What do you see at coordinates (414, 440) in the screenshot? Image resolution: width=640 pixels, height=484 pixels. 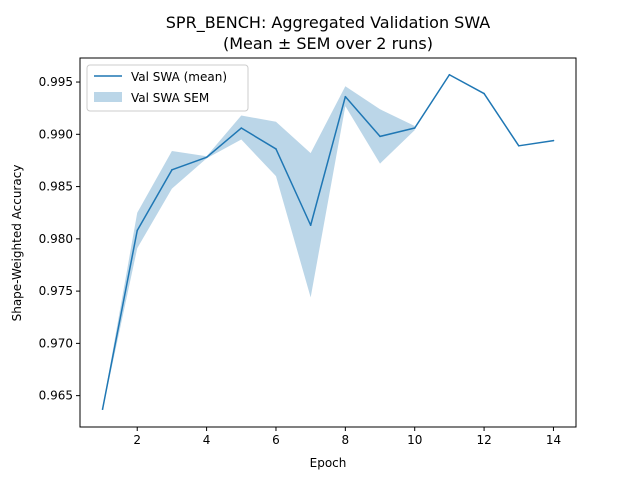 I see `x-tick-label: 10` at bounding box center [414, 440].